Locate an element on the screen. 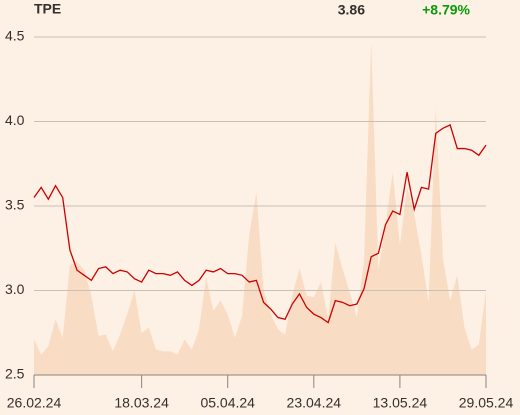  last-price: 3.86 is located at coordinates (351, 10).